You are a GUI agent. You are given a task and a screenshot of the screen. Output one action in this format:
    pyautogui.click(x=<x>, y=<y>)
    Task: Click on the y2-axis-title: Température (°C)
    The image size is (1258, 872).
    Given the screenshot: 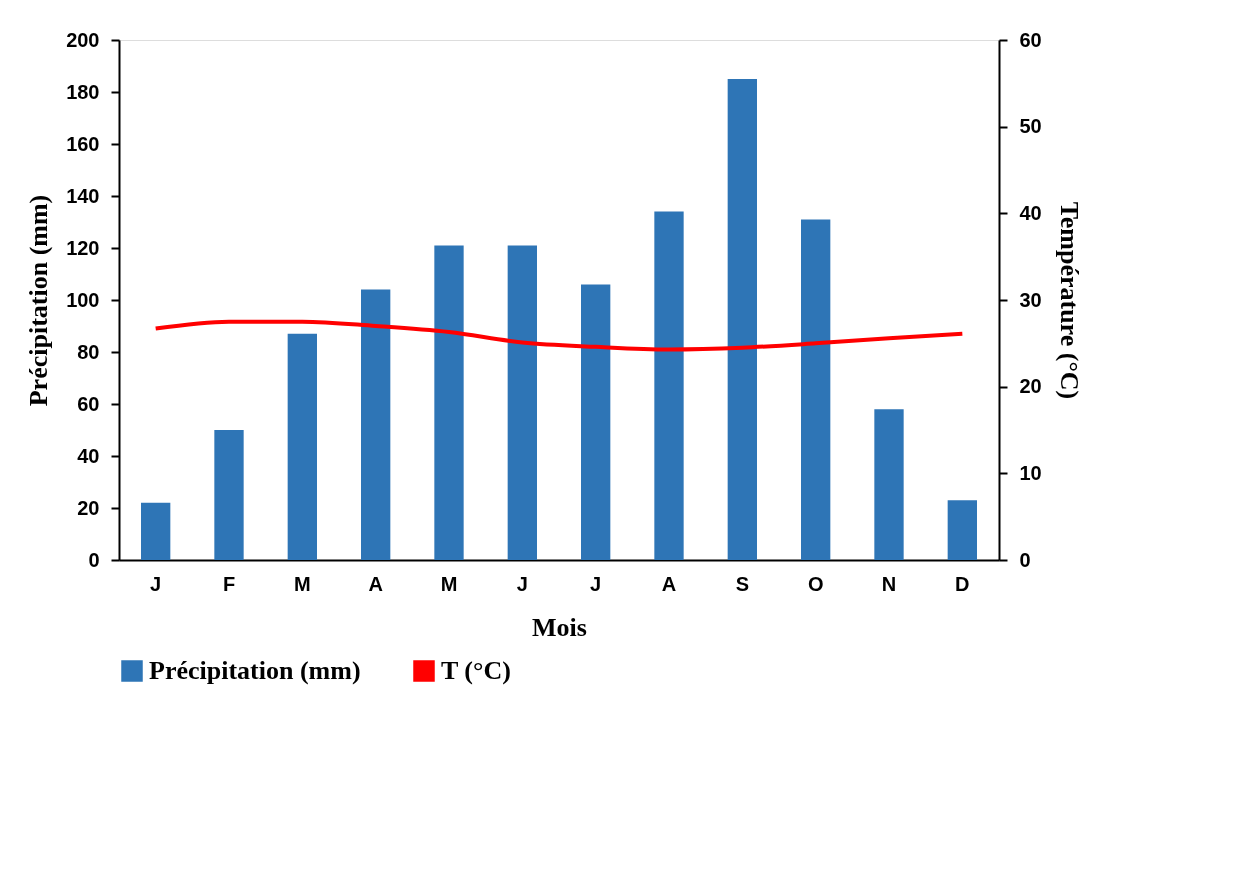 What is the action you would take?
    pyautogui.click(x=1069, y=300)
    